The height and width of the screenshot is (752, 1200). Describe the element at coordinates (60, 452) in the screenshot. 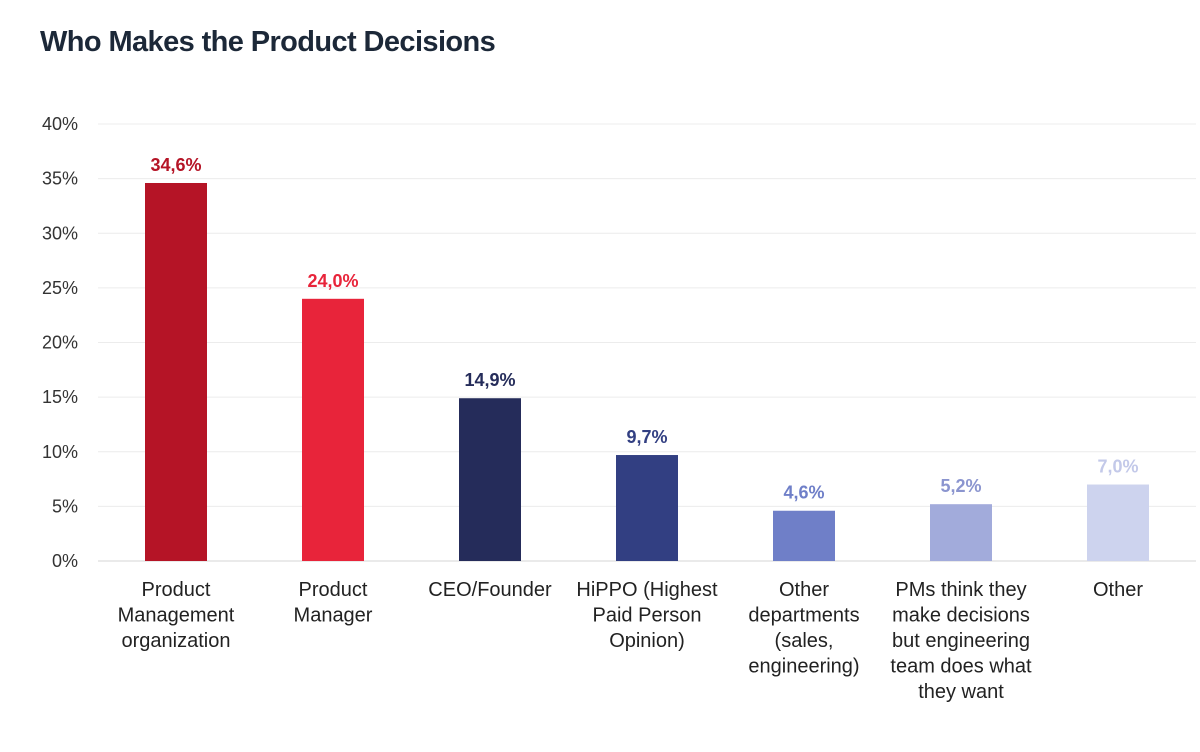

I see `y-tick-label: 10%` at that location.